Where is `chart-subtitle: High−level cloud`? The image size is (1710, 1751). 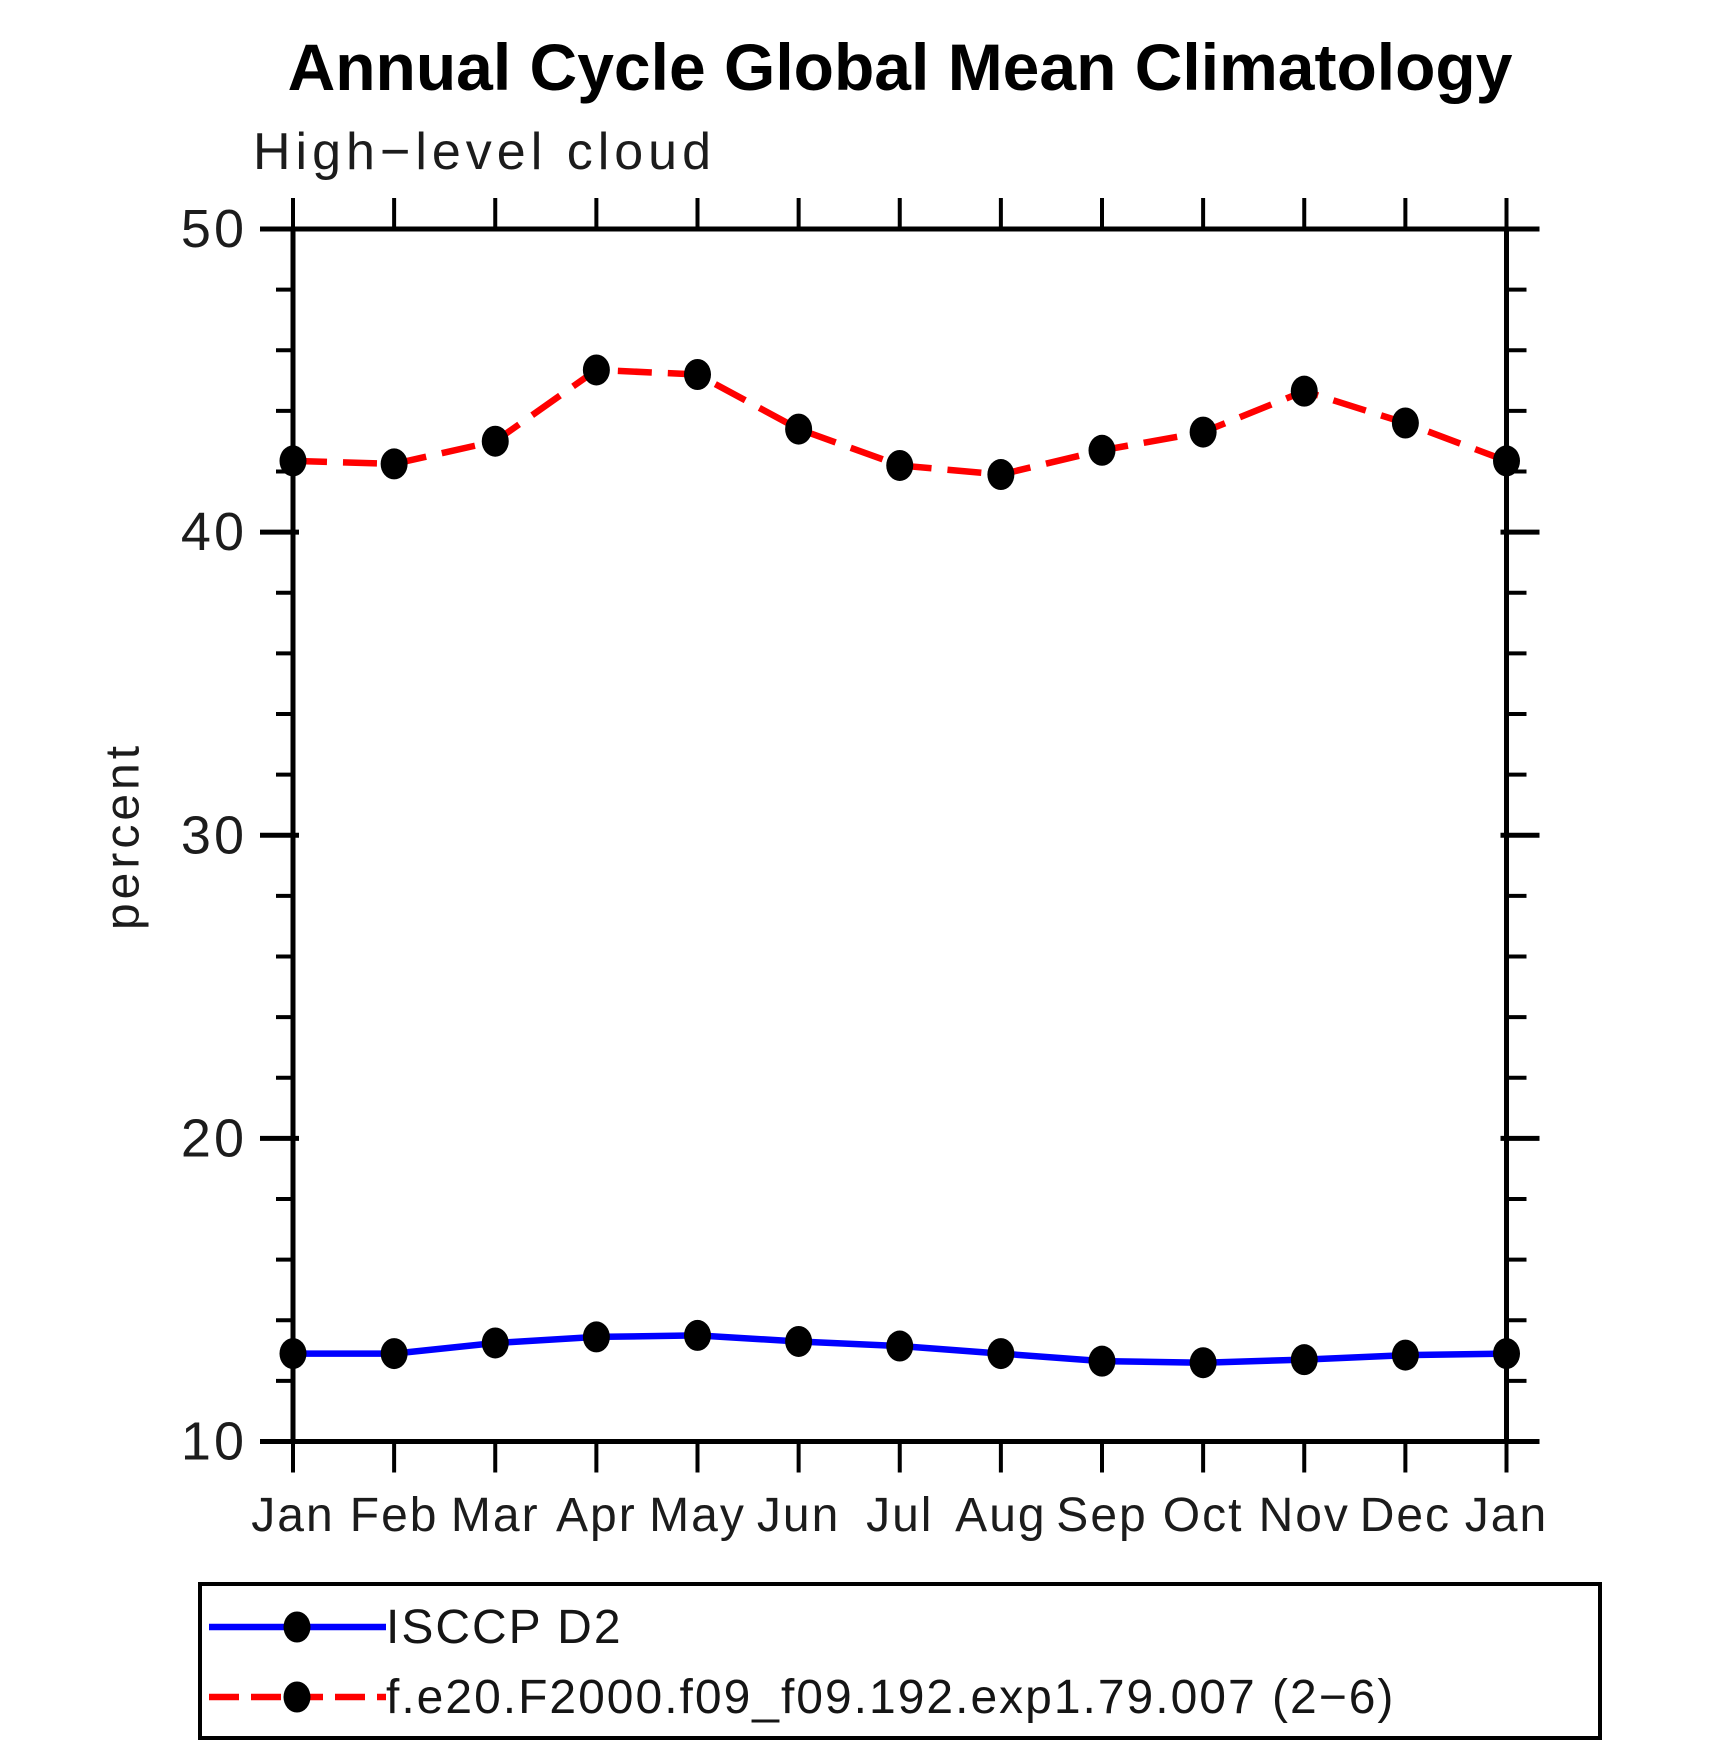 chart-subtitle: High−level cloud is located at coordinates (485, 152).